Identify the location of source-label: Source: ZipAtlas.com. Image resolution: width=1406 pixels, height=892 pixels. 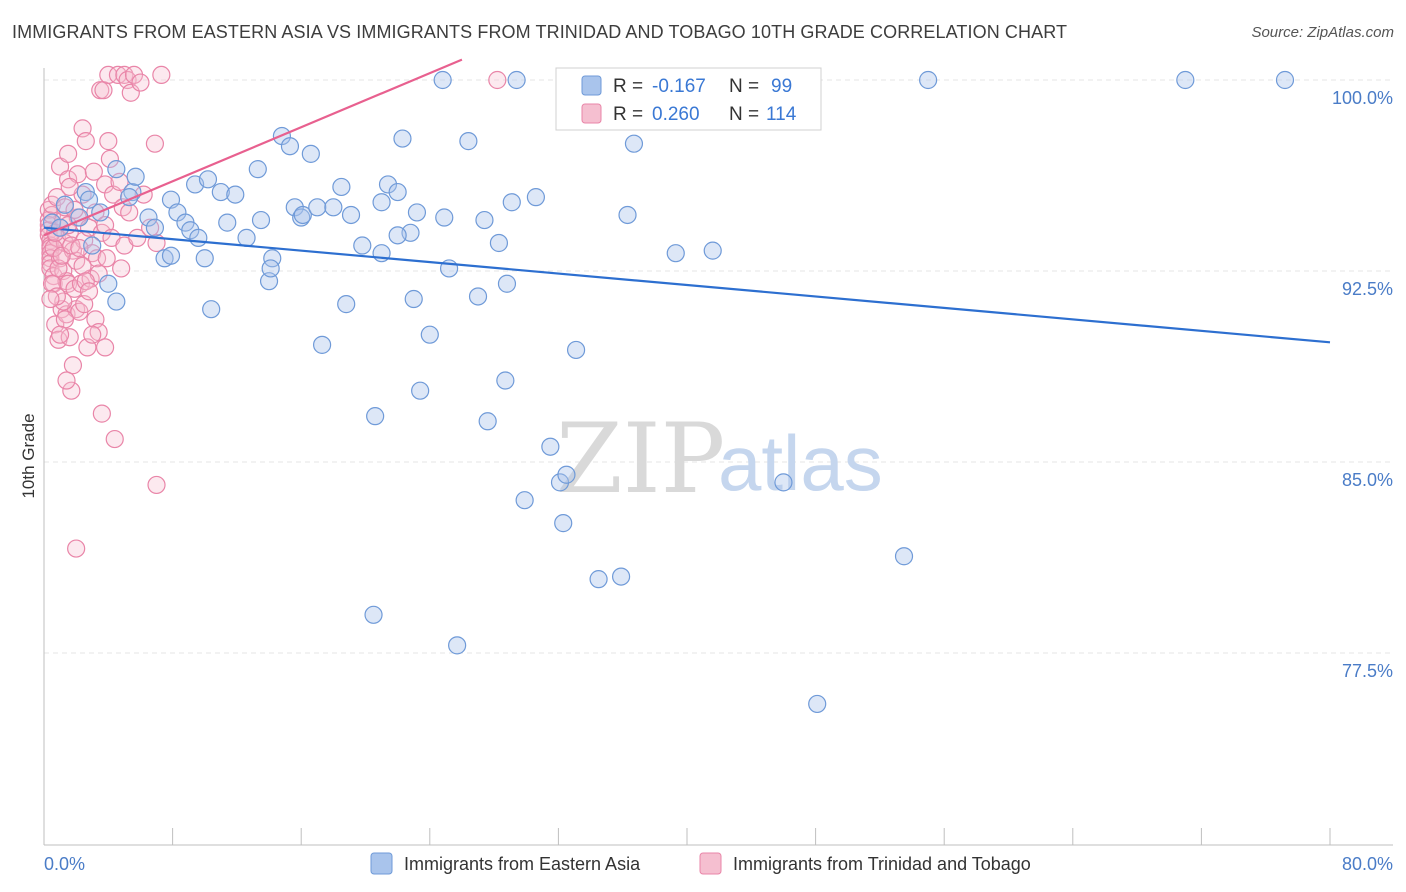
(1322, 32).